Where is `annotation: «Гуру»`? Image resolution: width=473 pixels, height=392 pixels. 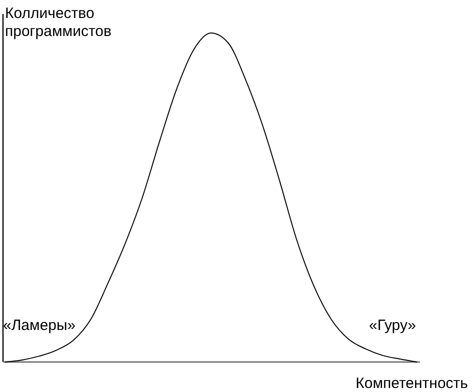
annotation: «Гуру» is located at coordinates (392, 325).